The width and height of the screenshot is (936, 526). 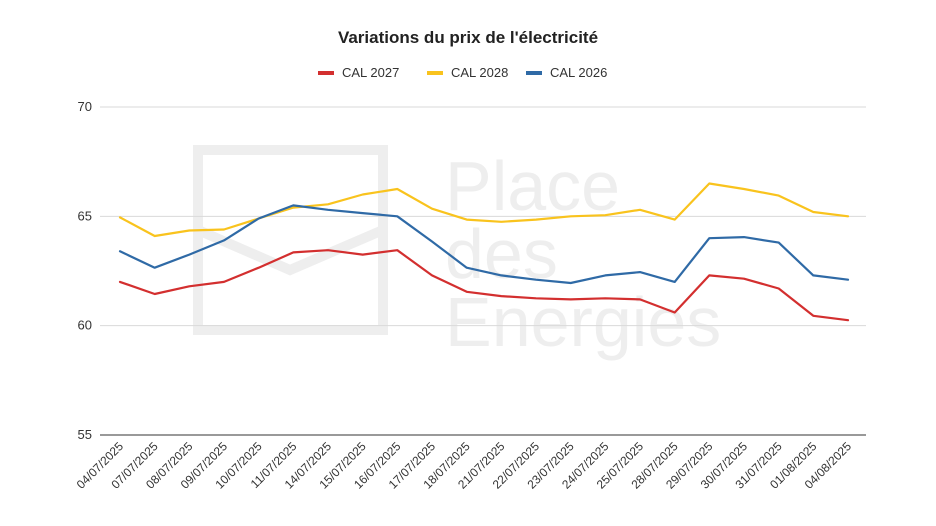 What do you see at coordinates (85, 325) in the screenshot?
I see `y-tick-label: 60` at bounding box center [85, 325].